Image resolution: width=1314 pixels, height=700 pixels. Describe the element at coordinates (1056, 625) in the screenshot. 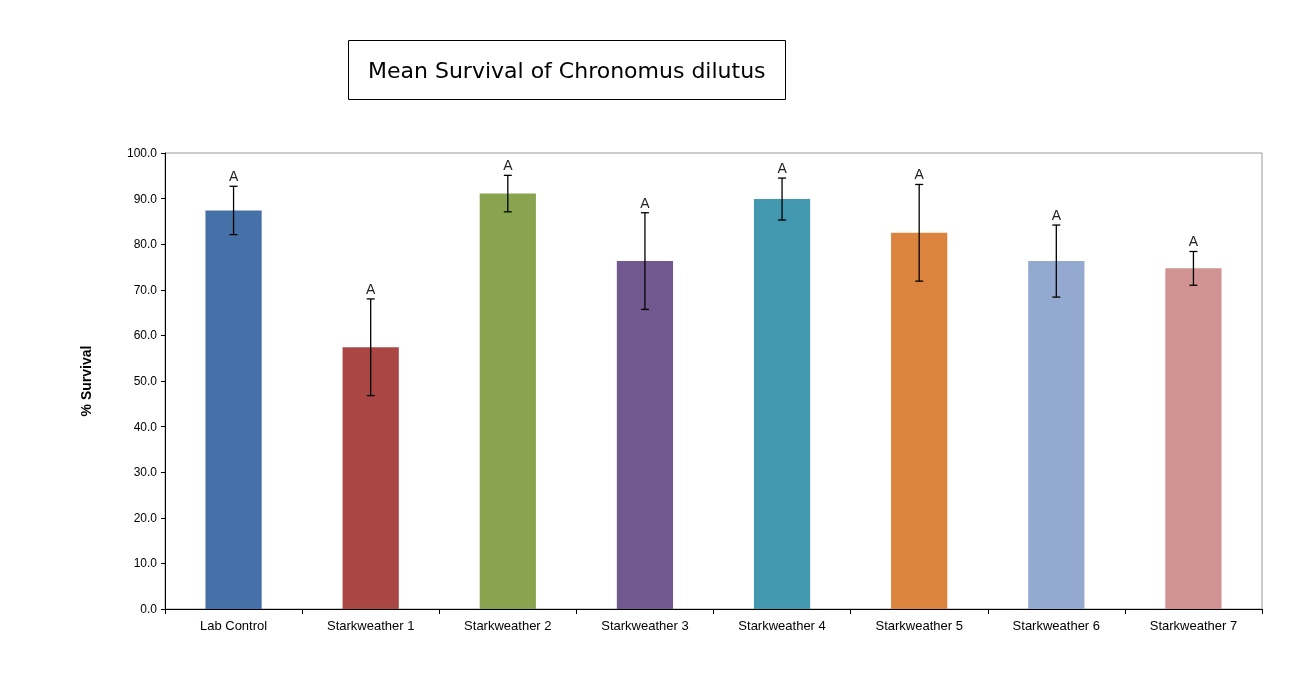

I see `x-tick-label: Starkweather 6` at that location.